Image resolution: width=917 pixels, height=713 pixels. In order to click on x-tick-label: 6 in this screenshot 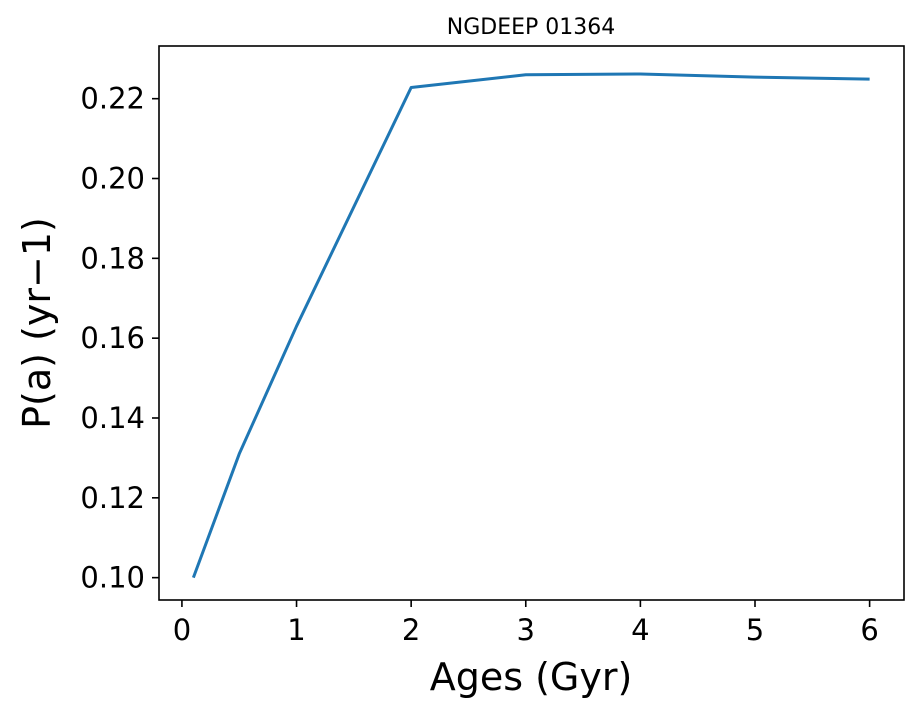, I will do `click(869, 630)`.